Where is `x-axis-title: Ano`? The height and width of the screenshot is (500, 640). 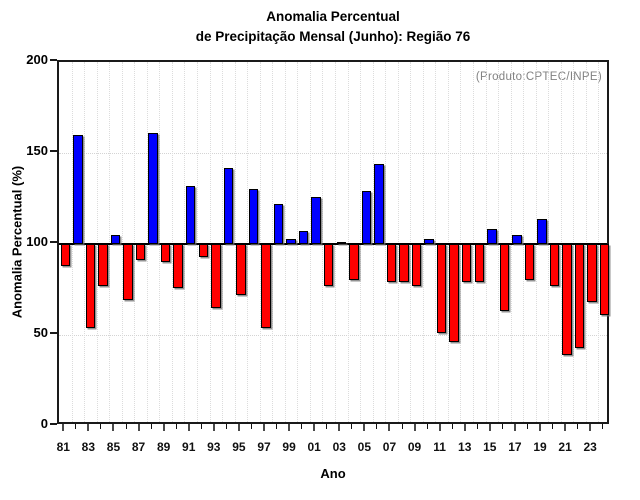 x-axis-title: Ano is located at coordinates (333, 473).